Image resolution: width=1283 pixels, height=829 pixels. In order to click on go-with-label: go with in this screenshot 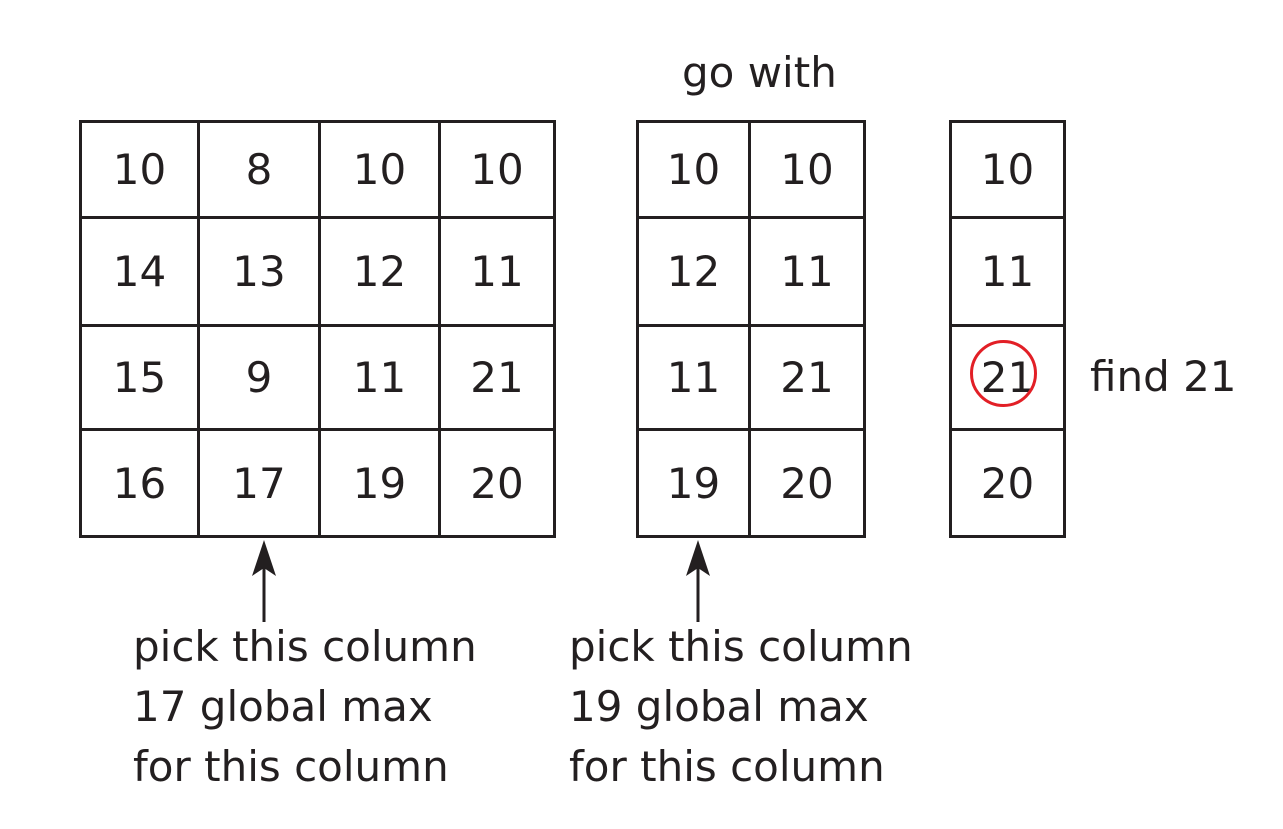, I will do `click(759, 72)`.